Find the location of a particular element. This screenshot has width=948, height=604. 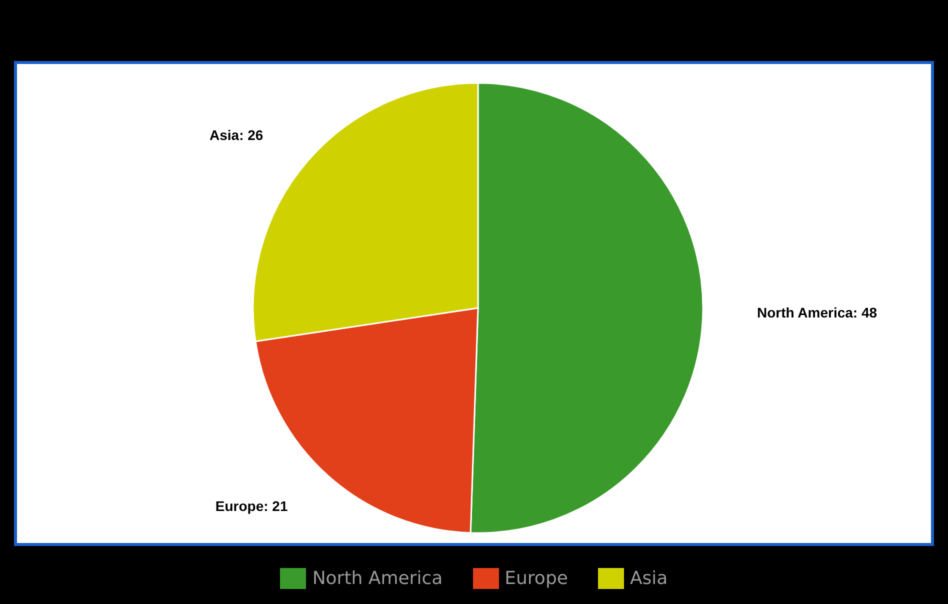

legend-label: Europe is located at coordinates (536, 578).